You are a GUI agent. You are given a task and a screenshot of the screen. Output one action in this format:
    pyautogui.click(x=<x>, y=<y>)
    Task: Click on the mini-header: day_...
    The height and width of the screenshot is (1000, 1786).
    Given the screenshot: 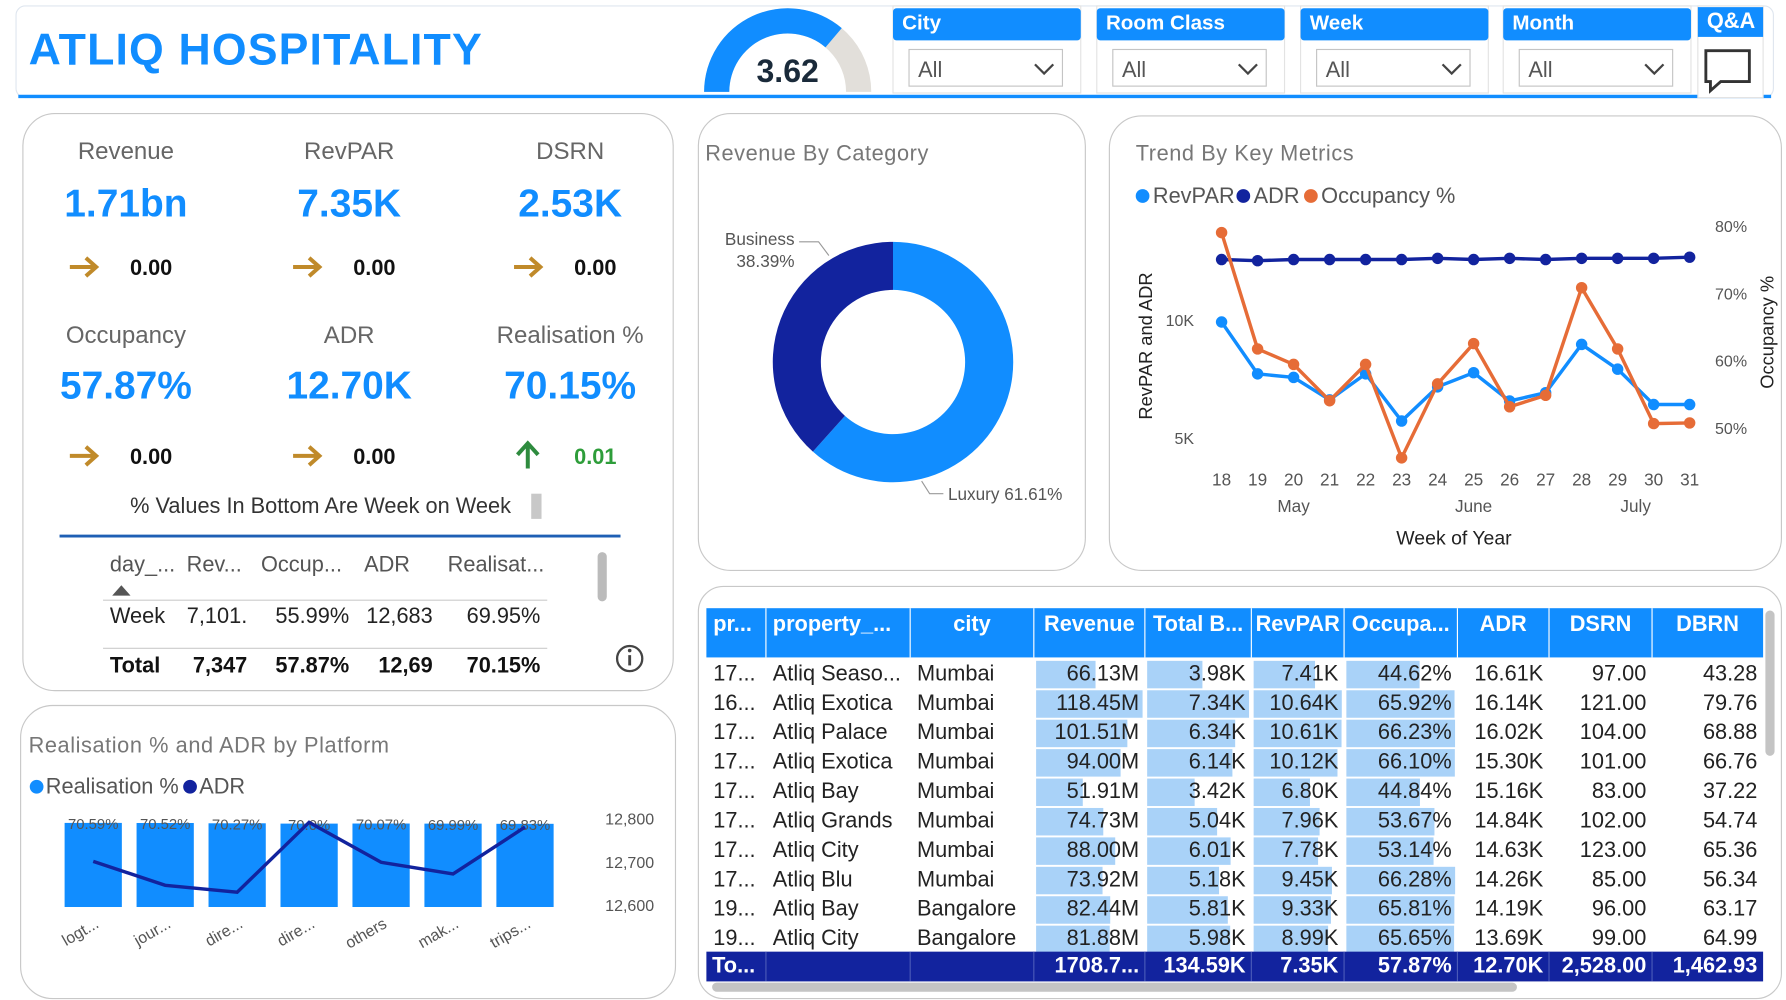 What is the action you would take?
    pyautogui.click(x=142, y=564)
    